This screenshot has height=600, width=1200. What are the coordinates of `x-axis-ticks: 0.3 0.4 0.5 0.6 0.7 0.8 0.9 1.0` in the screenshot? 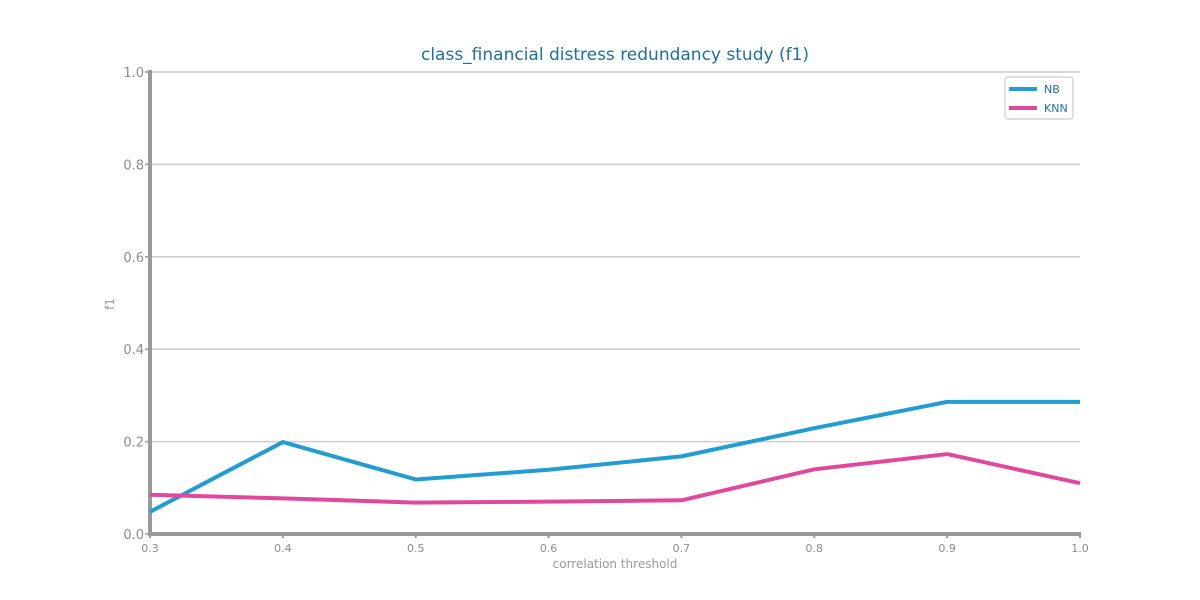 It's located at (615, 544).